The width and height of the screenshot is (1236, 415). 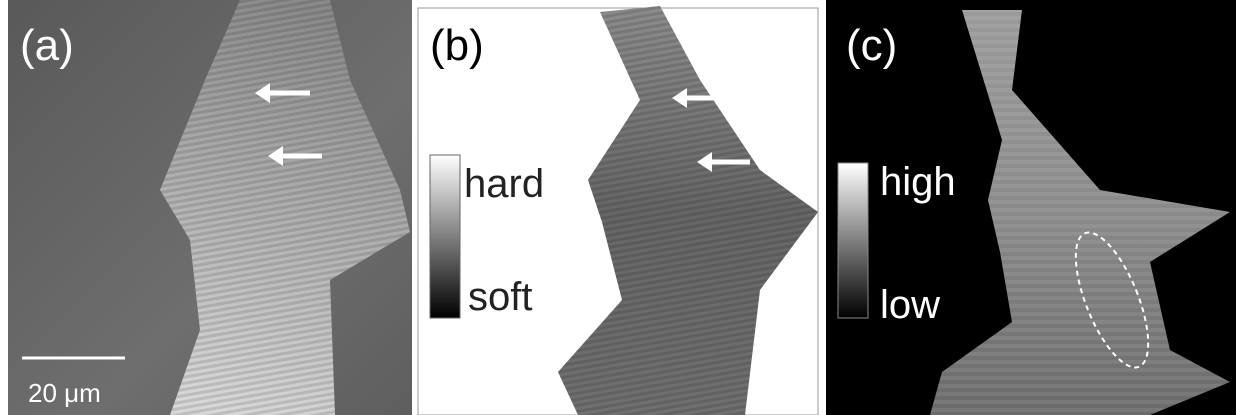 What do you see at coordinates (918, 182) in the screenshot?
I see `colorbar-top-label: high` at bounding box center [918, 182].